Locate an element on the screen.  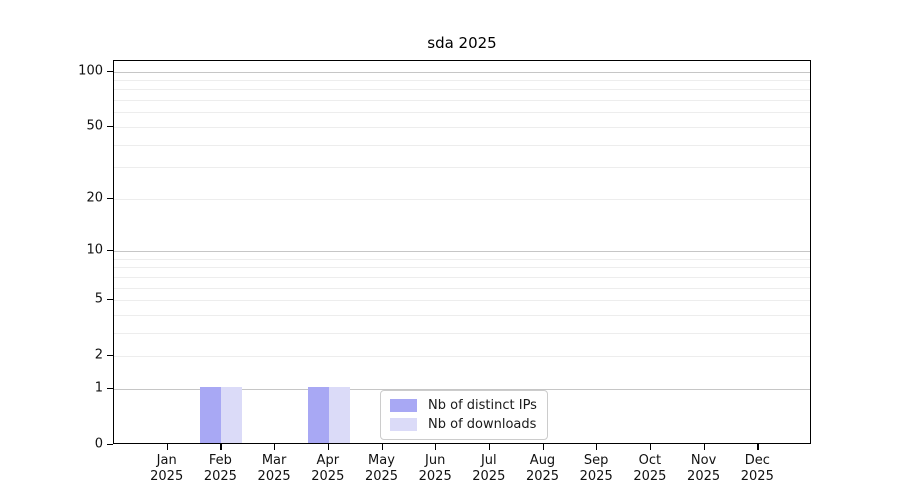
legend-item: Nb of downloads is located at coordinates (464, 424).